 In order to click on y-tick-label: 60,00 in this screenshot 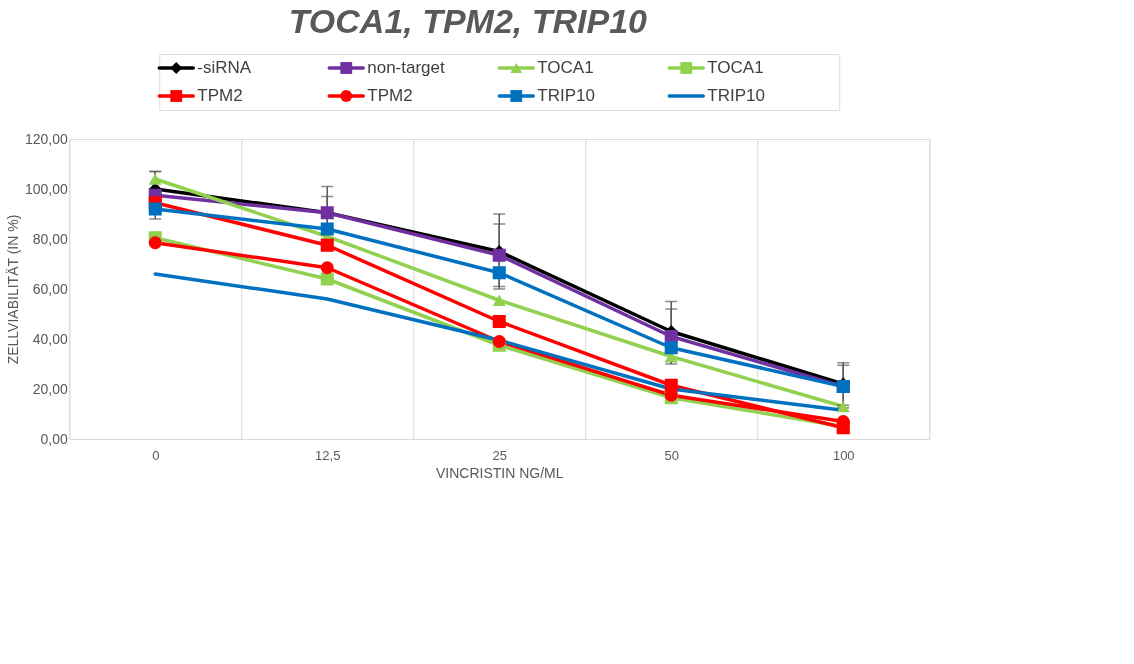, I will do `click(50, 288)`.